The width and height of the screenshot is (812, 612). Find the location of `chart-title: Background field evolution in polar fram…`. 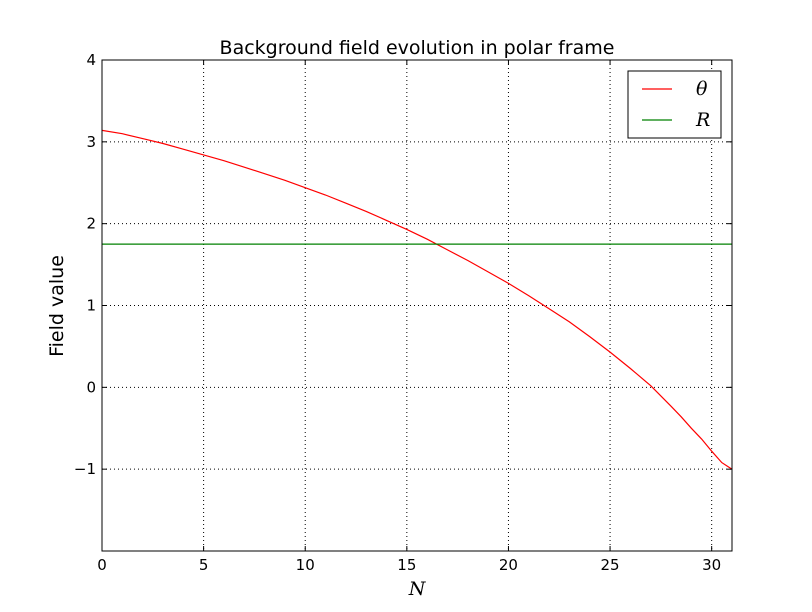

chart-title: Background field evolution in polar fram… is located at coordinates (417, 48).